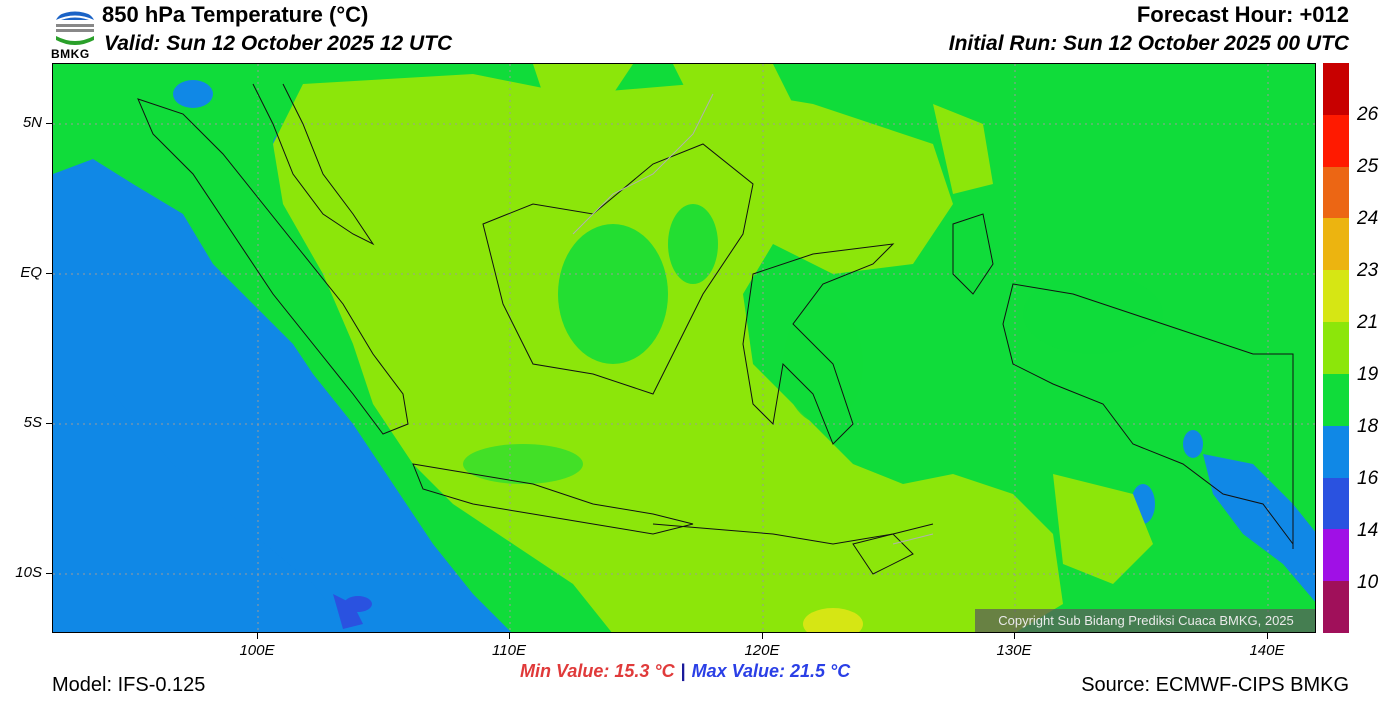 Image resolution: width=1400 pixels, height=709 pixels. What do you see at coordinates (278, 43) in the screenshot?
I see `valid-time: Valid: Sun 12 October 2025 12 UTC` at bounding box center [278, 43].